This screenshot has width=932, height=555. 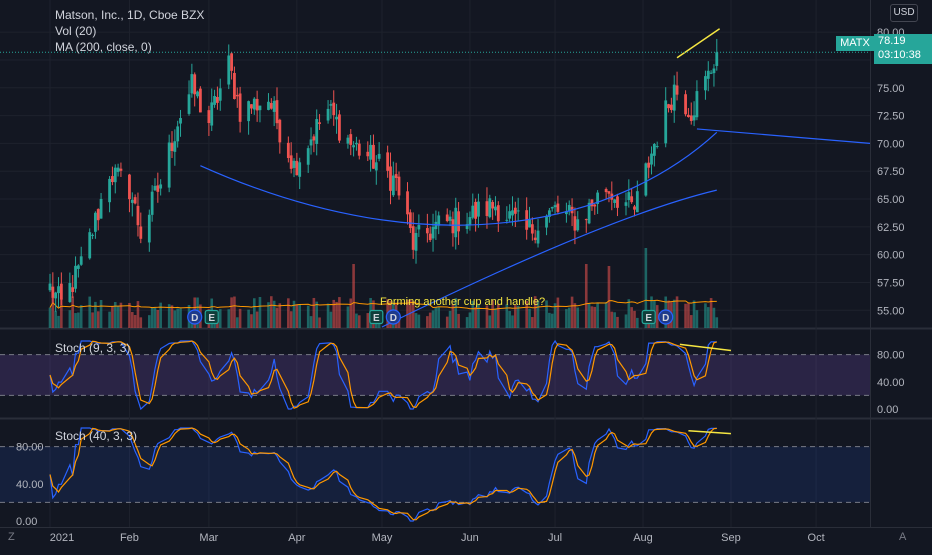 I want to click on event-marker-label: D, so click(x=665, y=318).